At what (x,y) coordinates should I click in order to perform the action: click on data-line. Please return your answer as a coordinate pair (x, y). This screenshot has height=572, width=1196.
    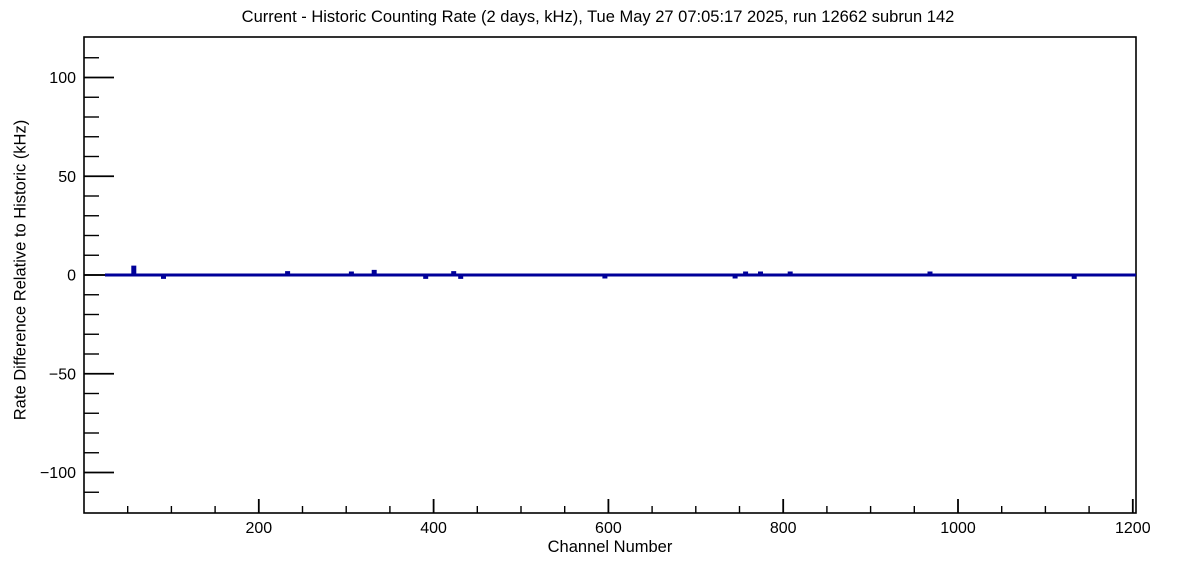
    Looking at the image, I should click on (620, 272).